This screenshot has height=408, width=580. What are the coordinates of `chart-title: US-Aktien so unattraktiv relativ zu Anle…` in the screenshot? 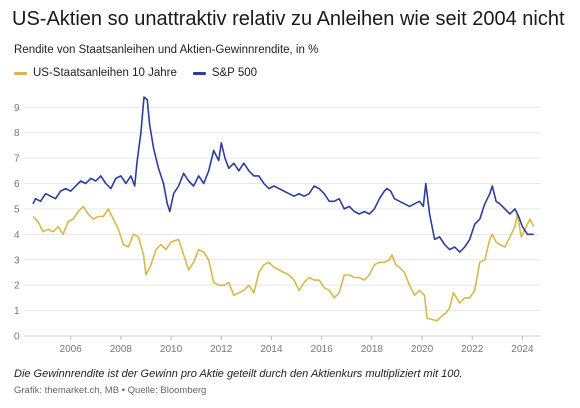 It's located at (288, 19).